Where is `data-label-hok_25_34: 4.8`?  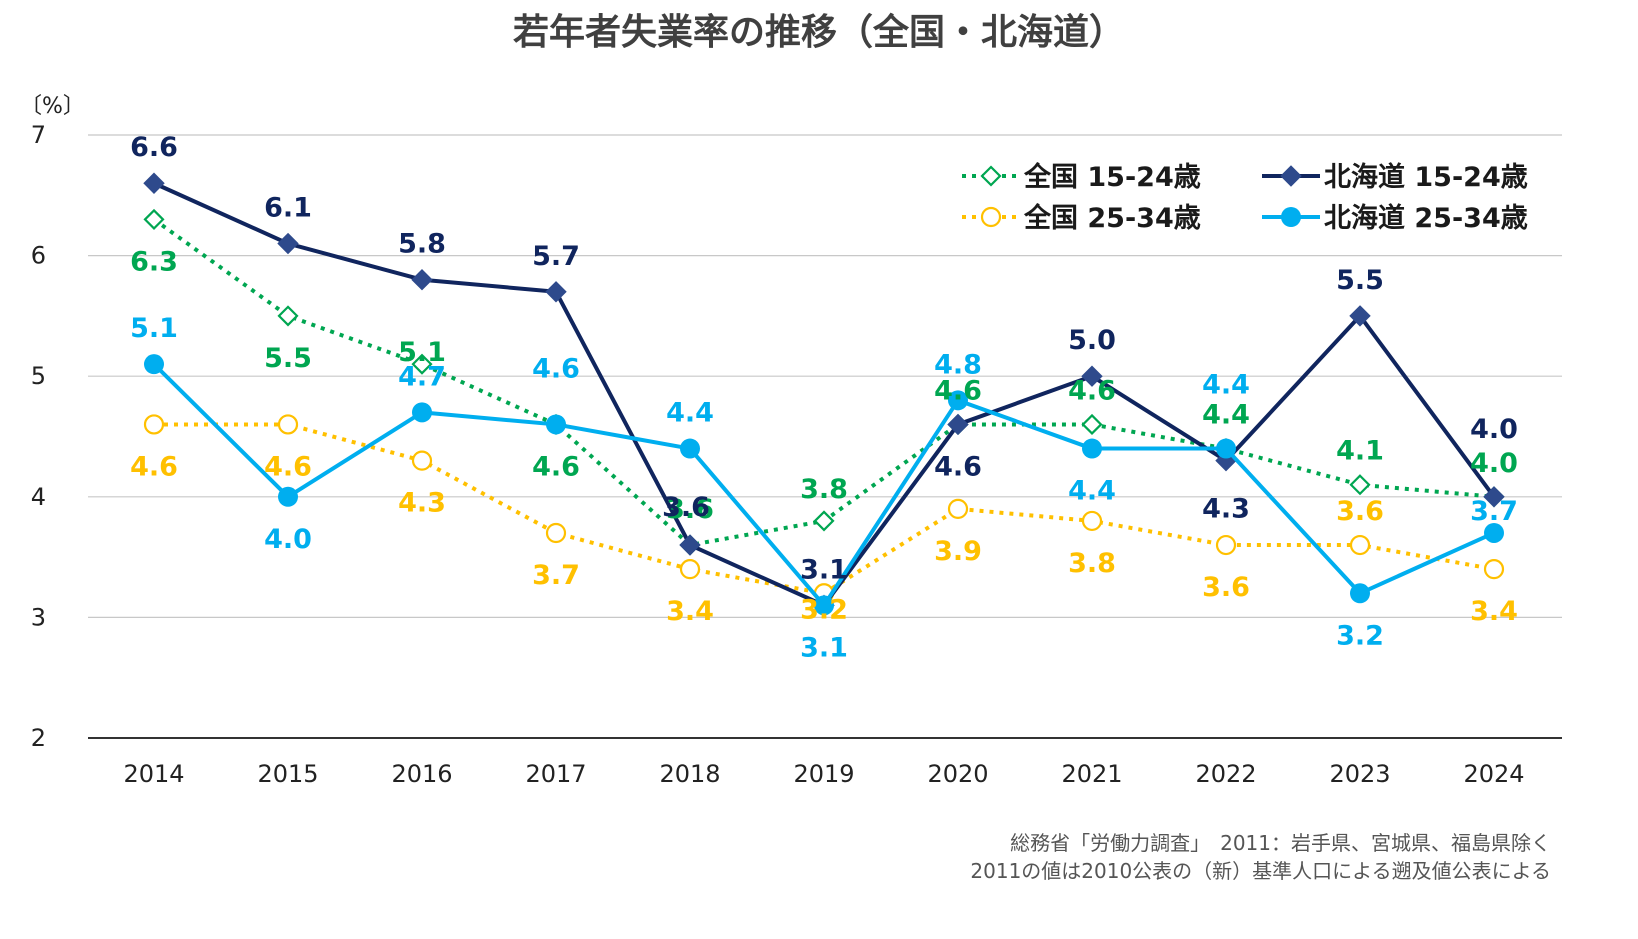 data-label-hok_25_34: 4.8 is located at coordinates (958, 364).